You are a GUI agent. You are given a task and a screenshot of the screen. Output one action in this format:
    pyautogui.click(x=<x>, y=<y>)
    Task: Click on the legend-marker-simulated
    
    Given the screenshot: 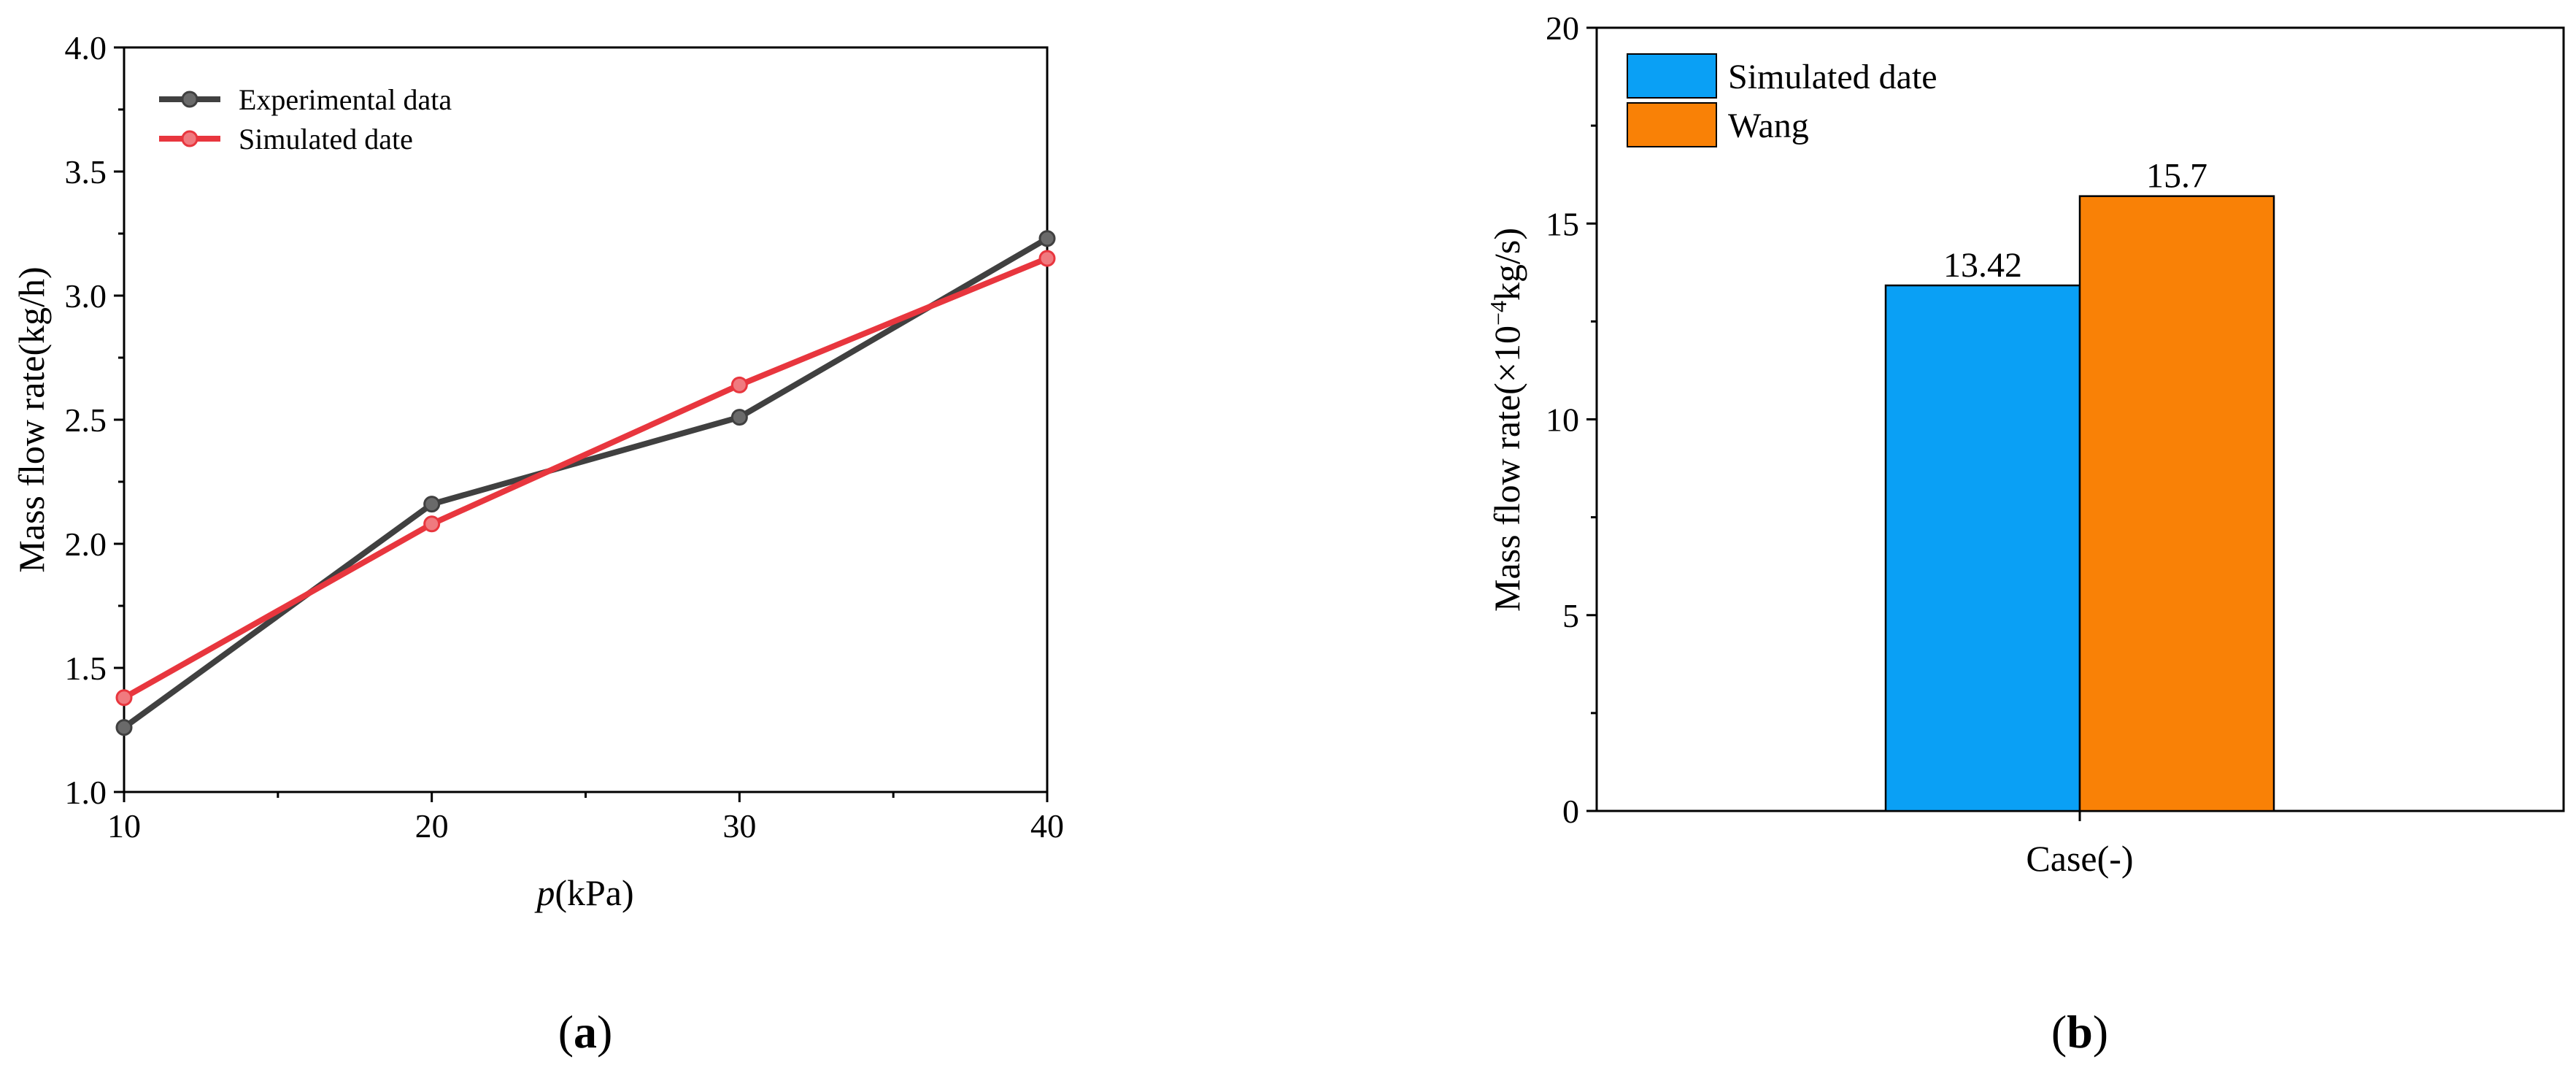 What is the action you would take?
    pyautogui.click(x=189, y=138)
    